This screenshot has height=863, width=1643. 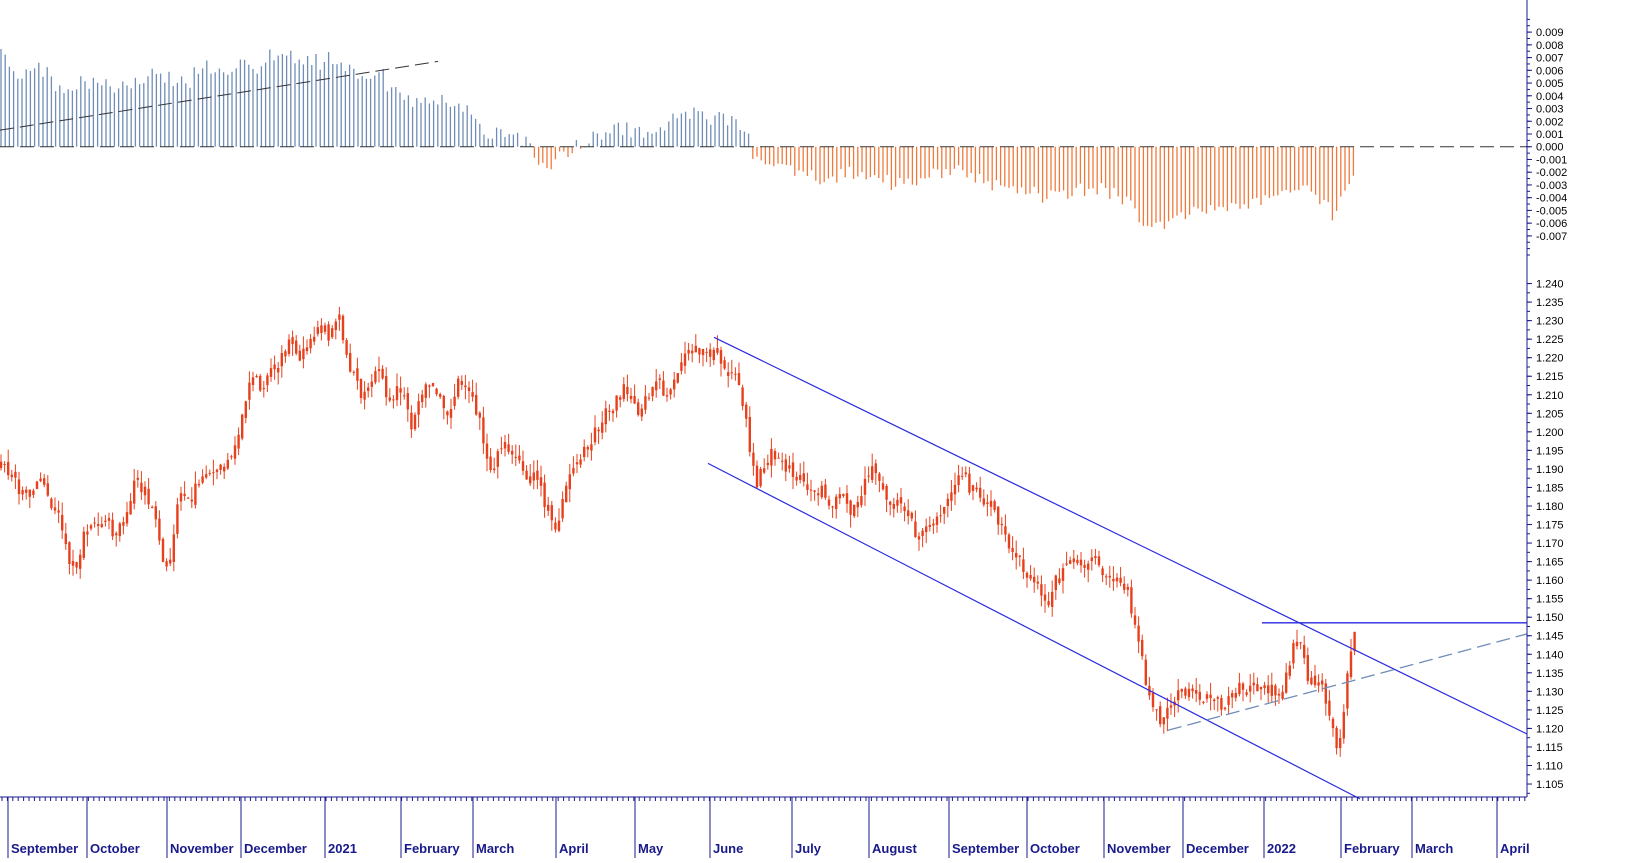 What do you see at coordinates (1550, 692) in the screenshot?
I see `y-tick-label: 1.130` at bounding box center [1550, 692].